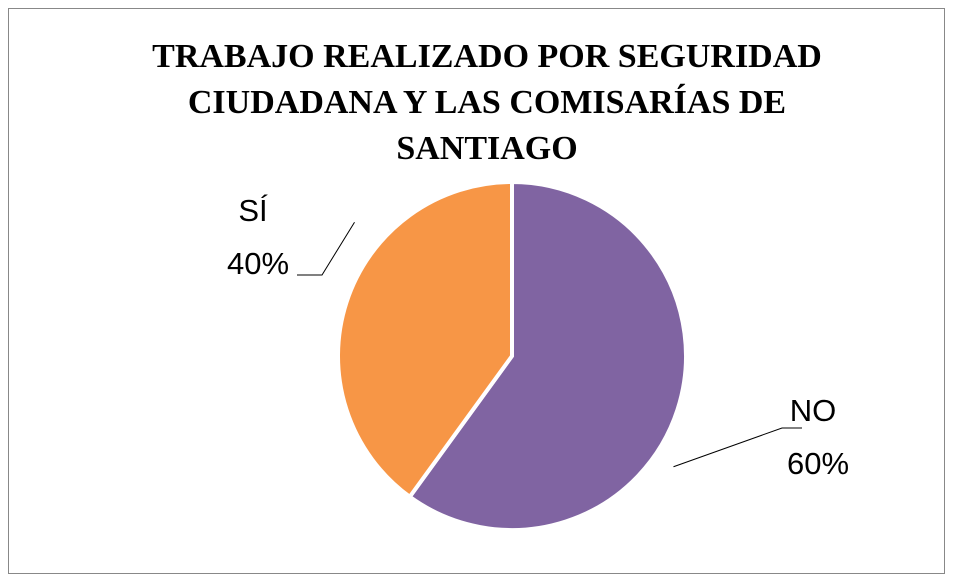 Image resolution: width=955 pixels, height=584 pixels. What do you see at coordinates (818, 463) in the screenshot?
I see `value-label: 60%` at bounding box center [818, 463].